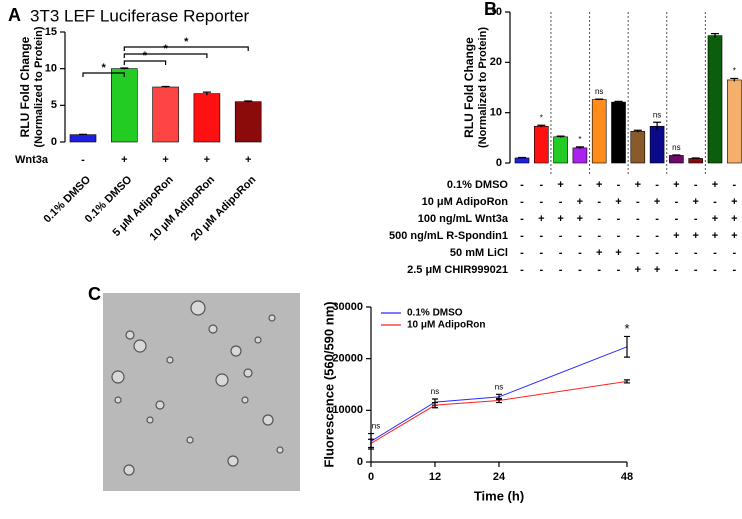 The image size is (742, 519). I want to click on condition-label: 50 mM LiCl, so click(479, 253).